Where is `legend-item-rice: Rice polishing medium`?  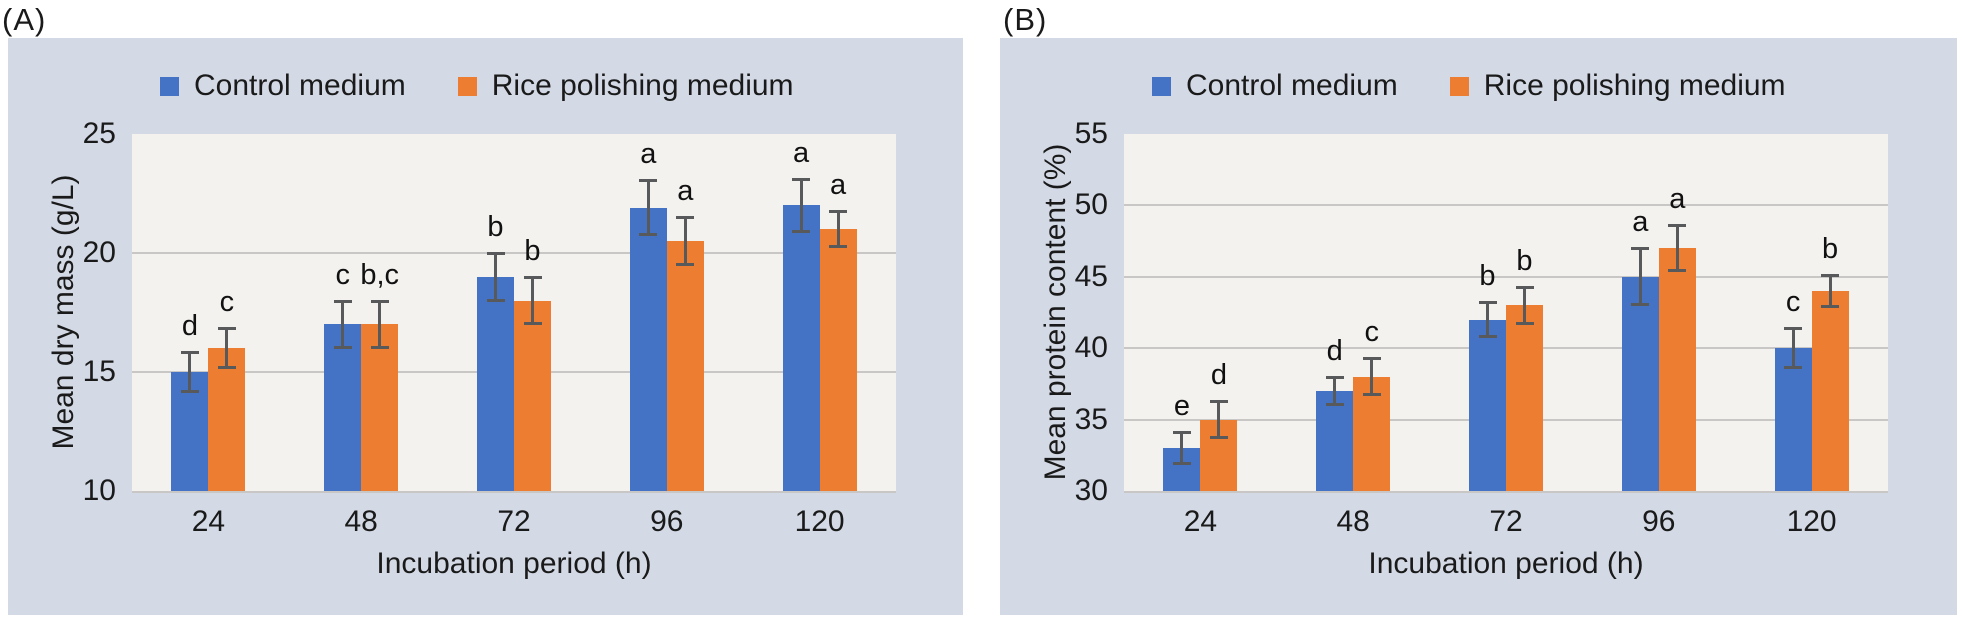
legend-item-rice: Rice polishing medium is located at coordinates (1617, 86).